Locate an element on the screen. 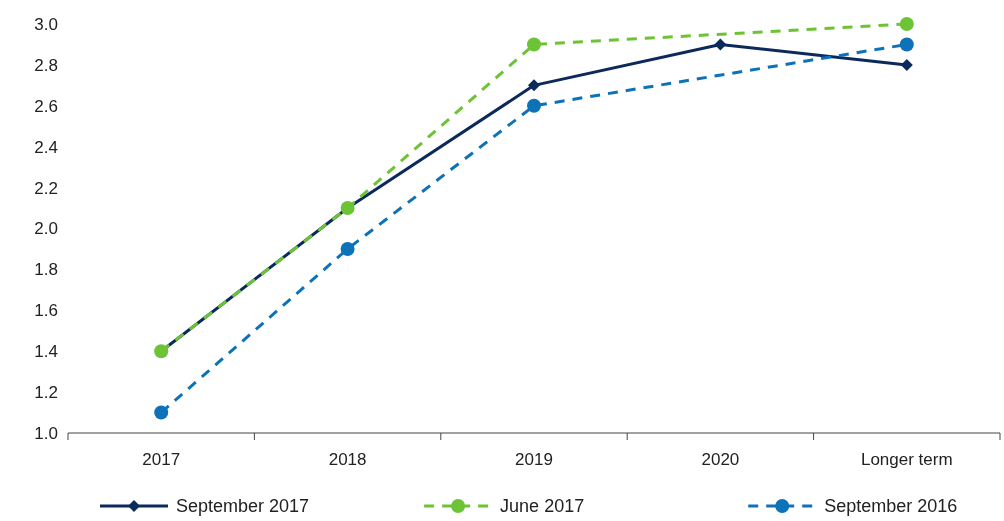 The image size is (1004, 521). y-tick-label: 3.0 is located at coordinates (46, 24).